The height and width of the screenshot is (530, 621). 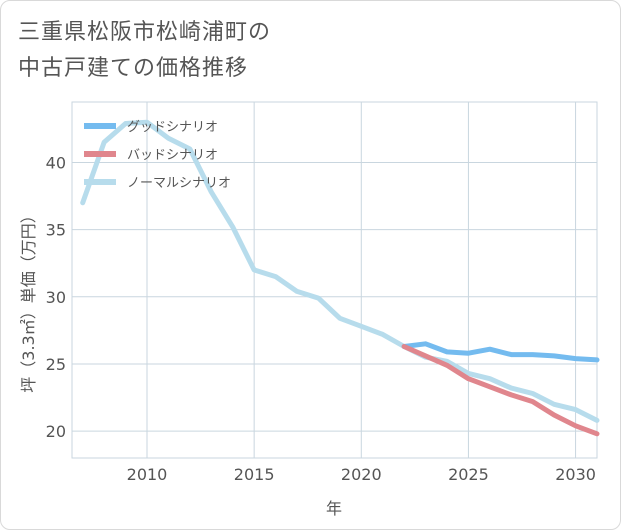 I want to click on chart-title-line-2: 中古戸建ての価格推移, so click(x=133, y=68).